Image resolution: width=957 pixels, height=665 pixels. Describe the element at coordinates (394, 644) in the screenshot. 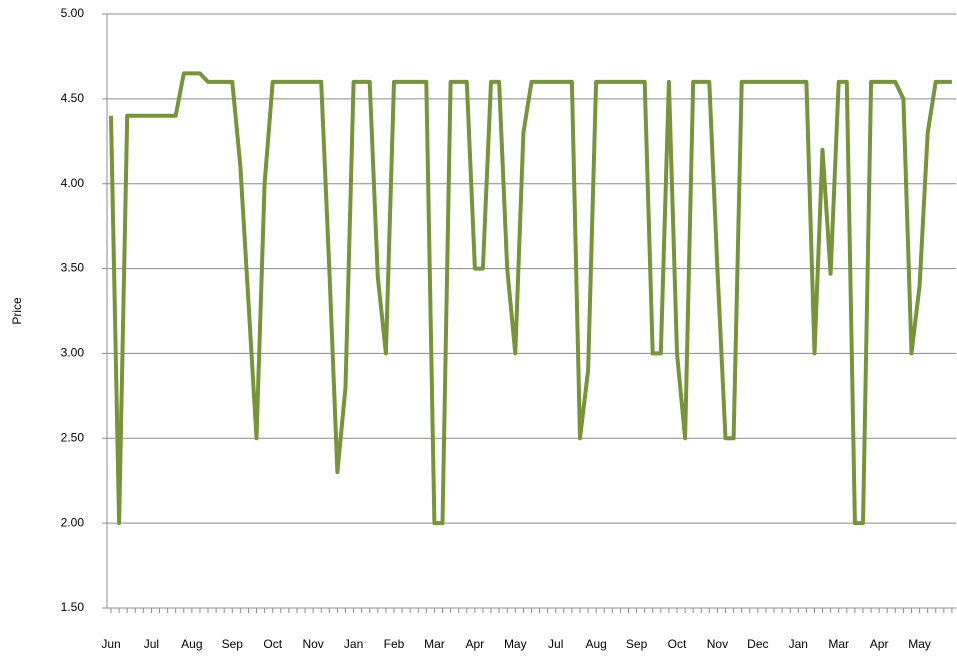

I see `x-tick-label: Feb` at that location.